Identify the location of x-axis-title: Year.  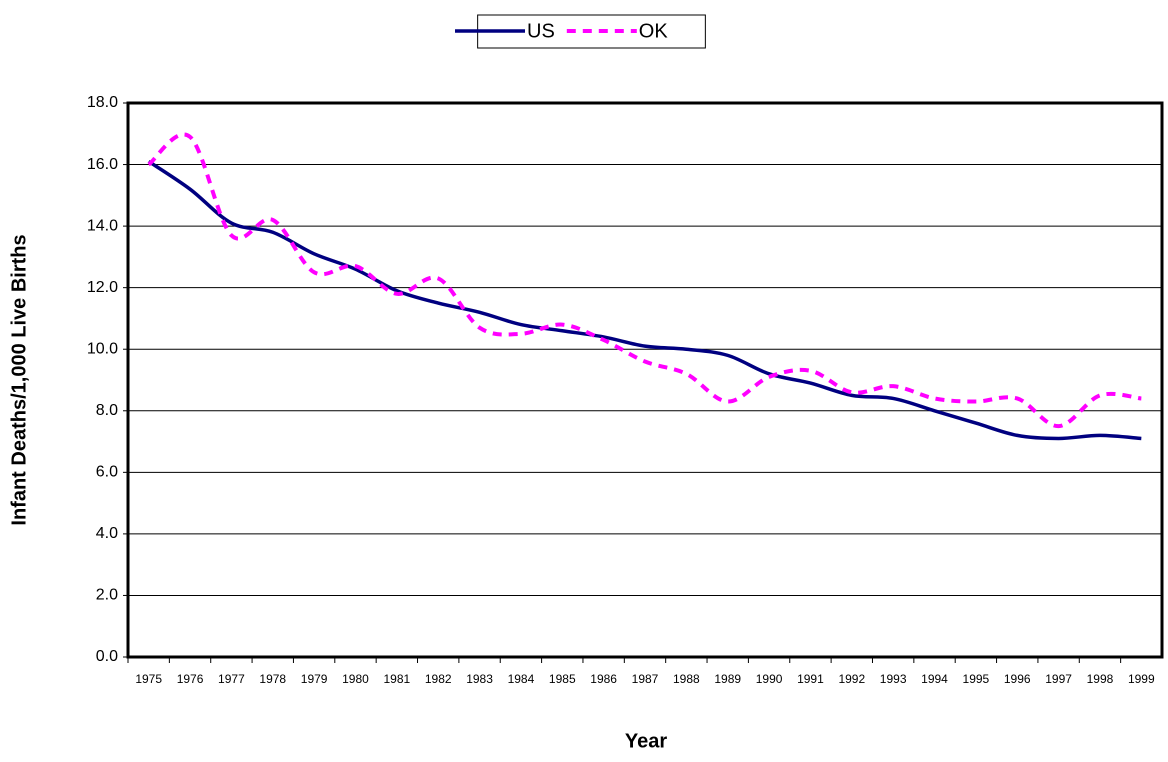
(646, 741).